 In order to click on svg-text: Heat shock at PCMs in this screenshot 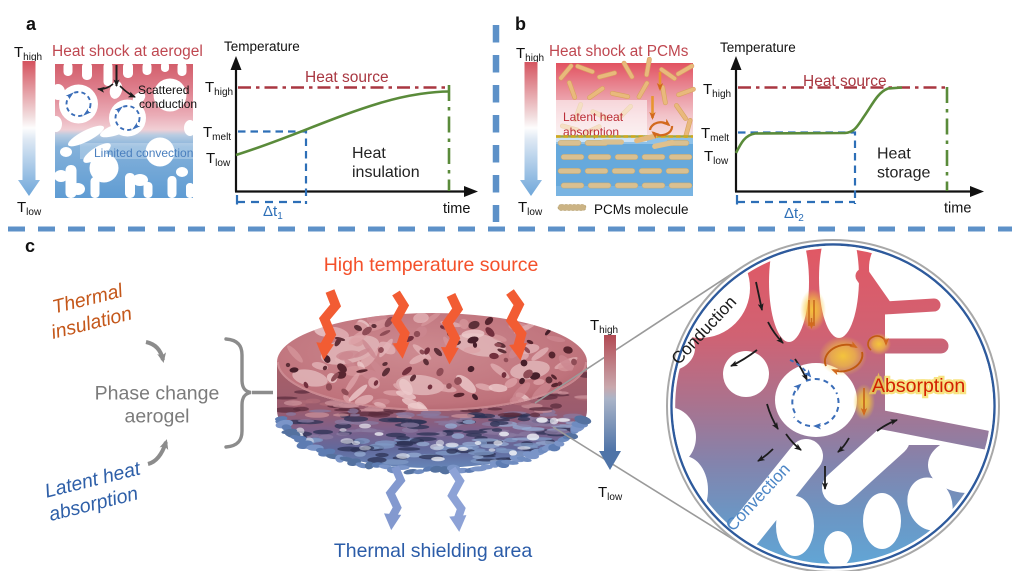, I will do `click(619, 51)`.